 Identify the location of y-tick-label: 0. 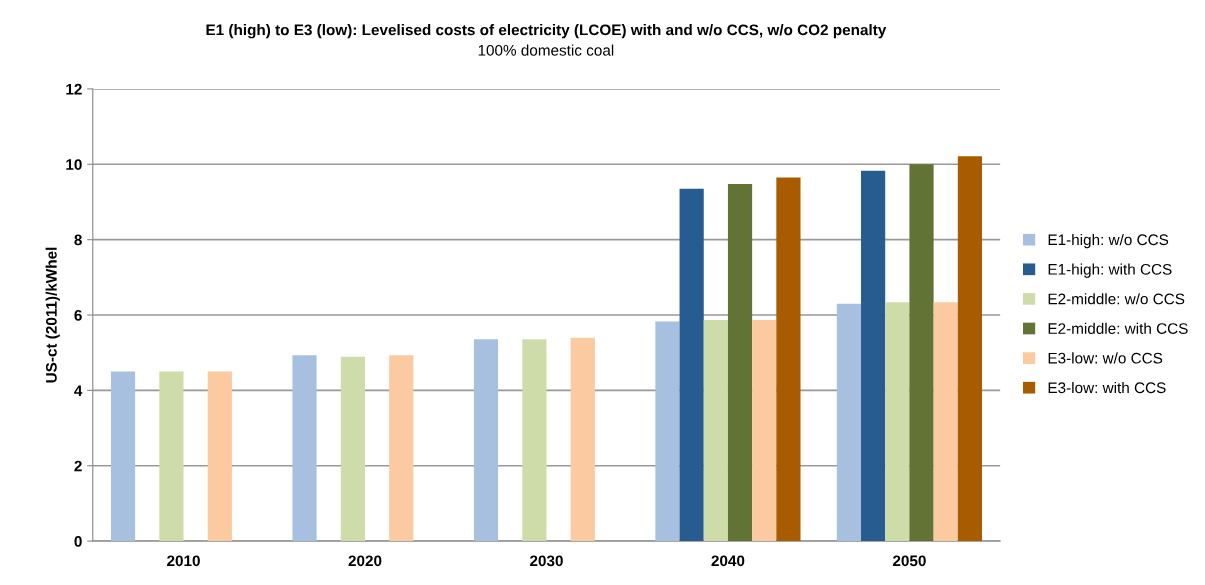
(78, 541).